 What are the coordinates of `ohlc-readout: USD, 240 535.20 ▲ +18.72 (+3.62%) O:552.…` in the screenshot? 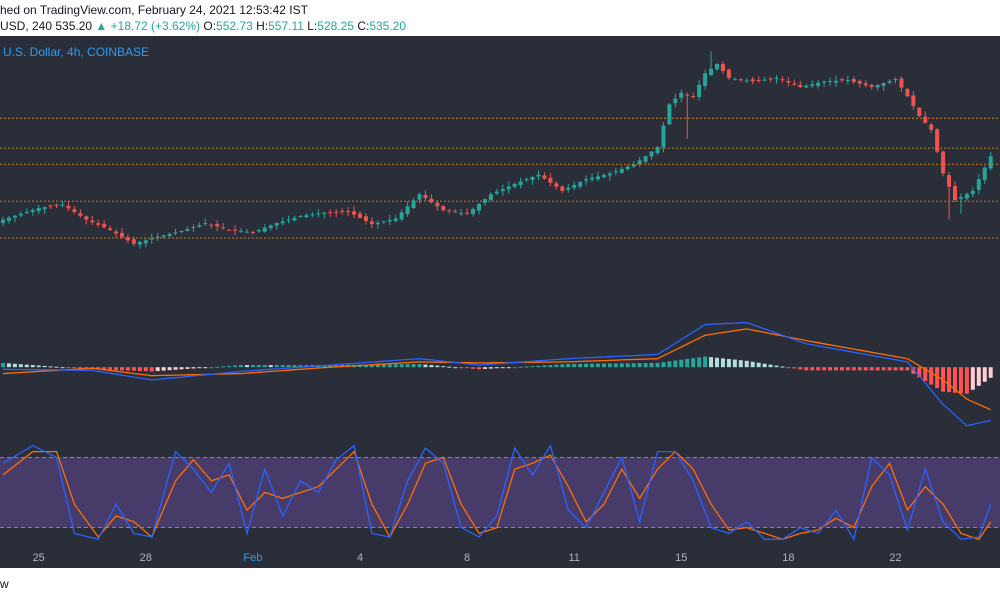 It's located at (203, 26).